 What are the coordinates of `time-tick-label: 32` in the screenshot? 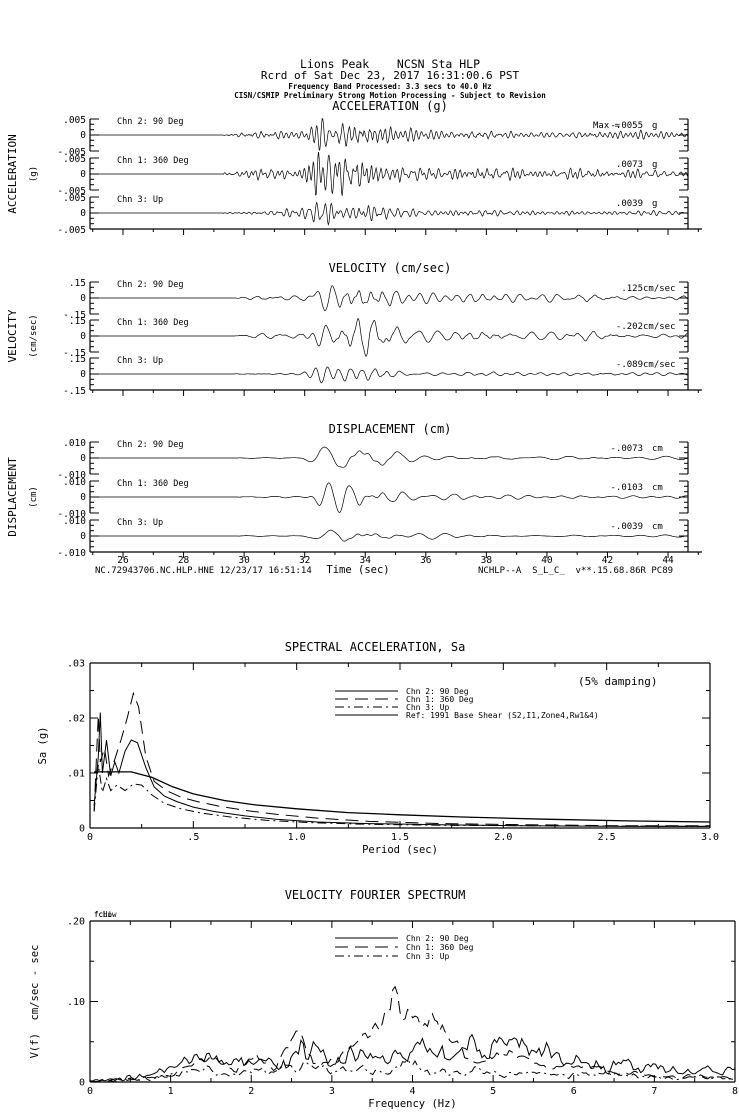 It's located at (304, 560).